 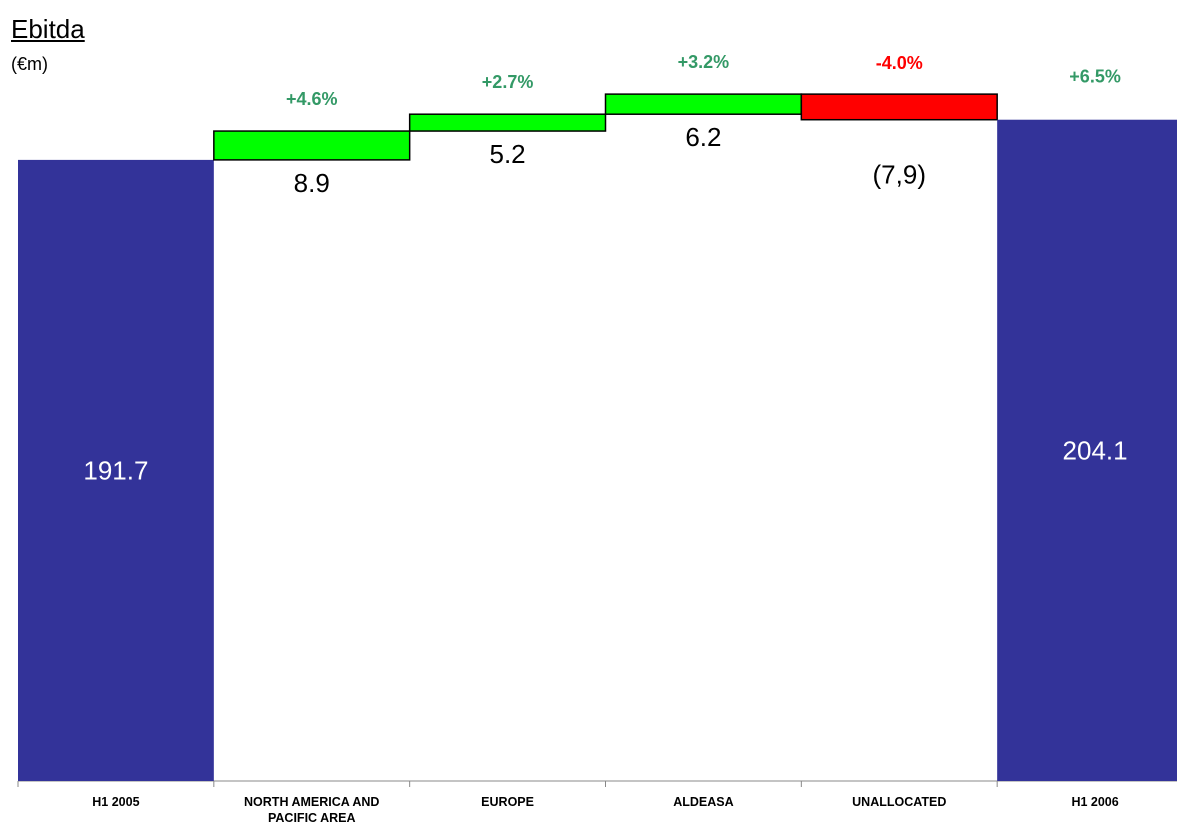 What do you see at coordinates (312, 99) in the screenshot?
I see `pct-label-north-america-and-pacific-area: +4.6%` at bounding box center [312, 99].